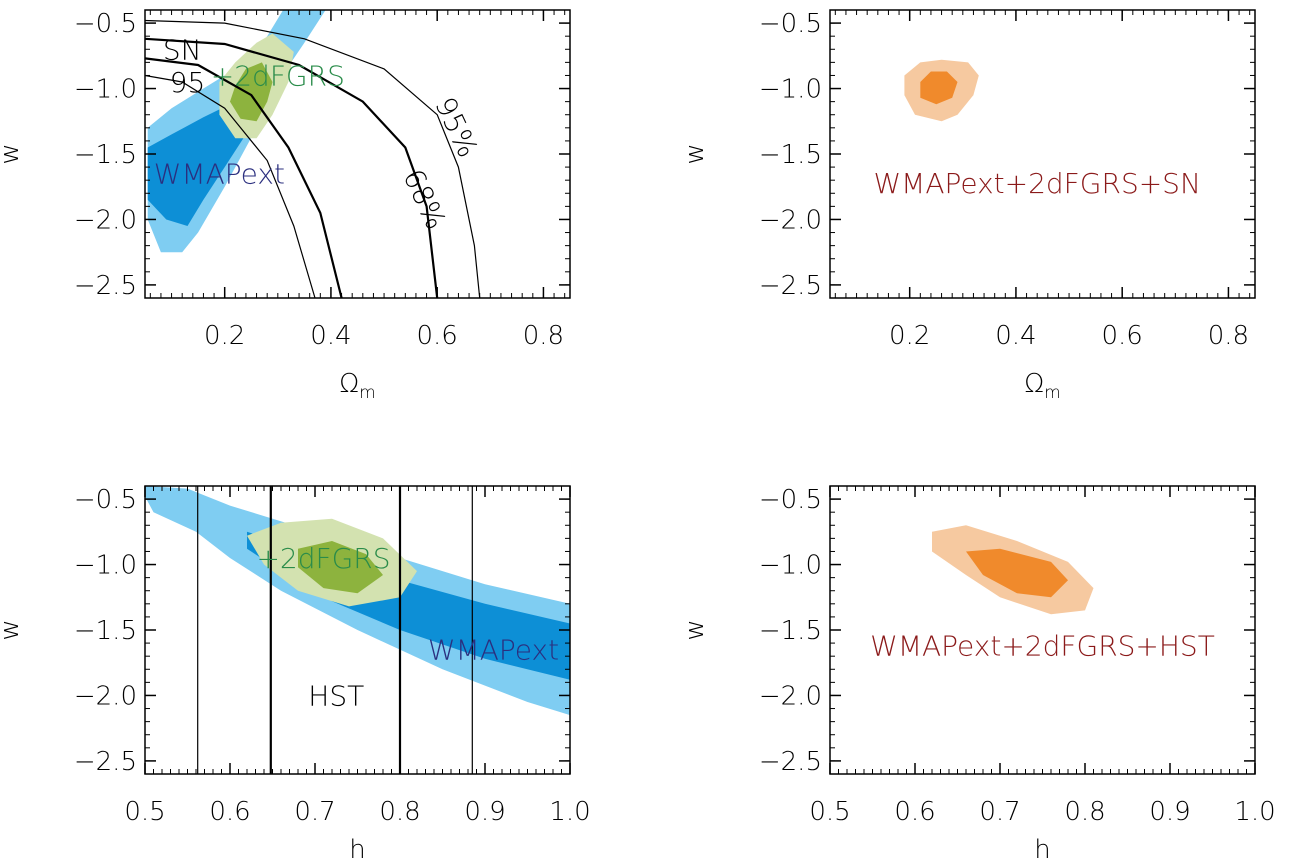 The image size is (1290, 865). Describe the element at coordinates (1042, 646) in the screenshot. I see `annotation-label: WMAPext+2dFGRS+HST` at that location.